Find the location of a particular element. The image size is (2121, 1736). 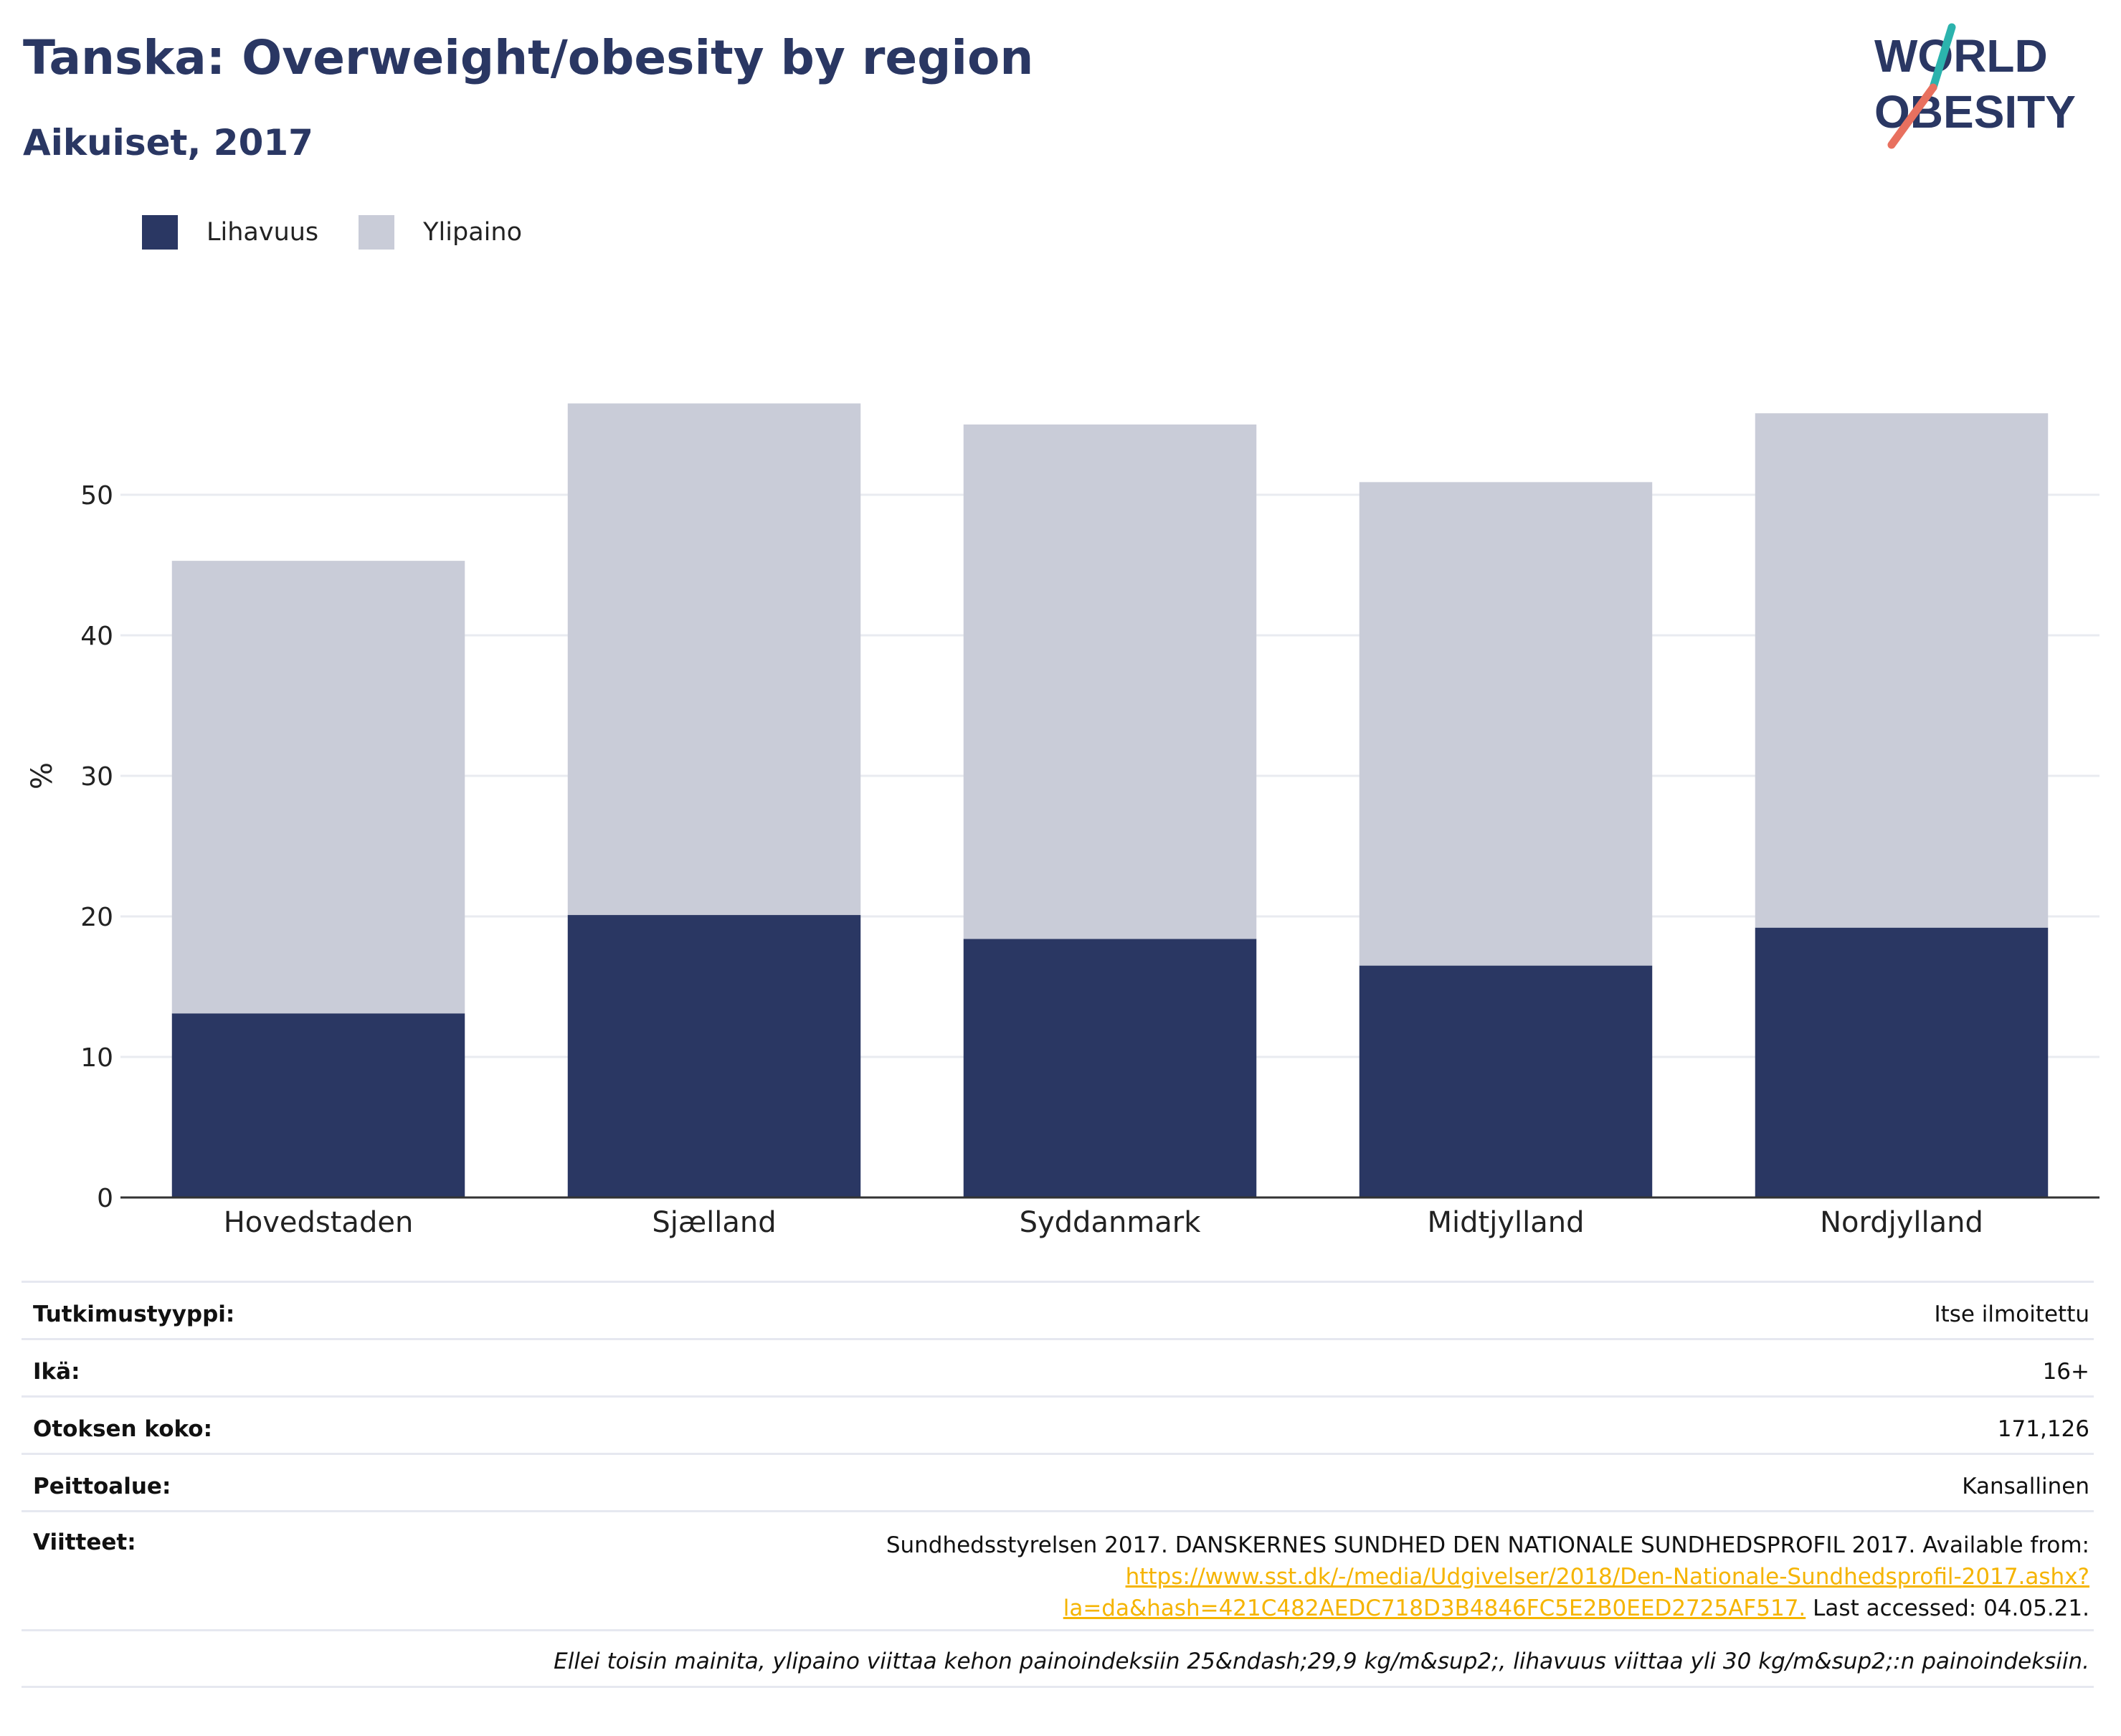

bar-lihavuus-sjælland is located at coordinates (714, 1056).